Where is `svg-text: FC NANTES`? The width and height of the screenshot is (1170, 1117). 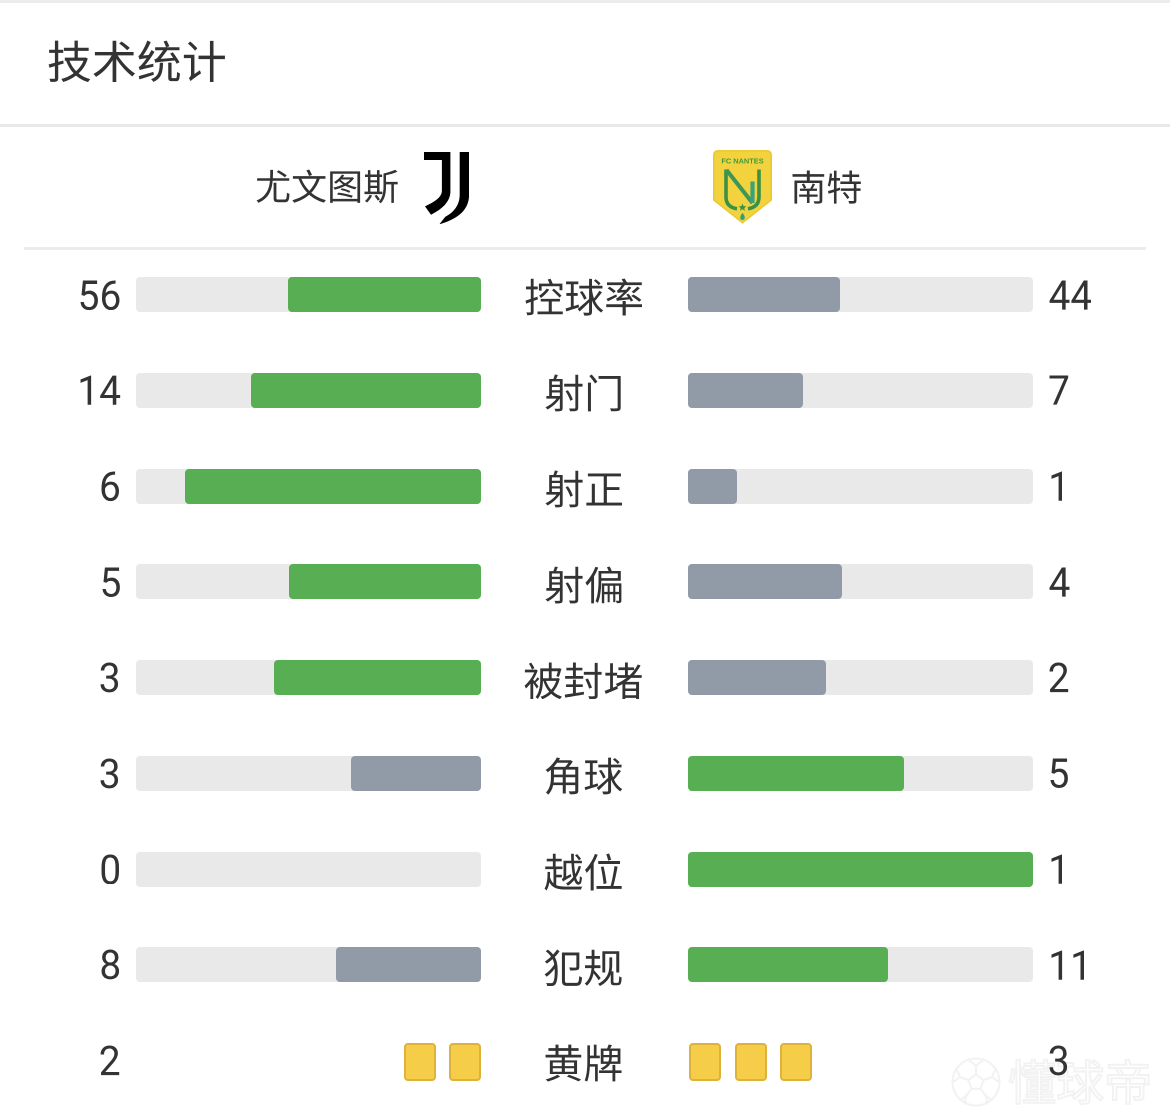
svg-text: FC NANTES is located at coordinates (742, 161).